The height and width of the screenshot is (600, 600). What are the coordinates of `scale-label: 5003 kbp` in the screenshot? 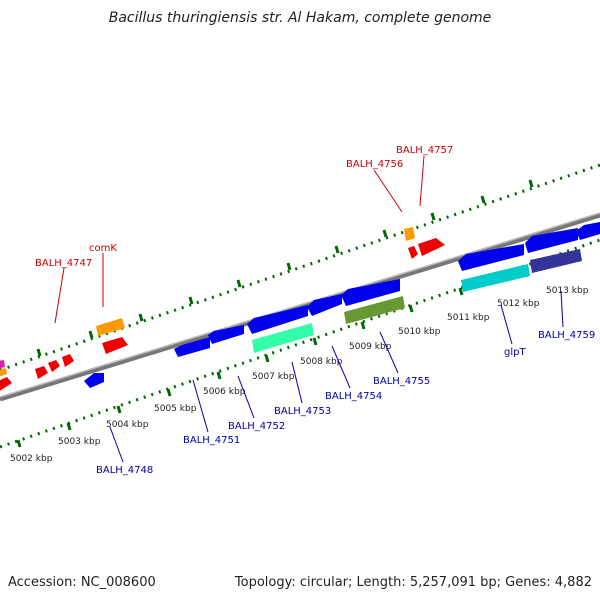 It's located at (79, 442).